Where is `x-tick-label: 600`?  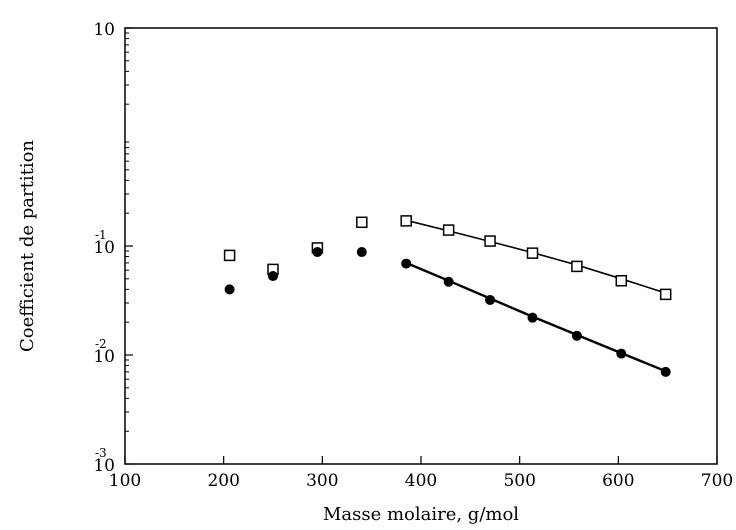 x-tick-label: 600 is located at coordinates (618, 481).